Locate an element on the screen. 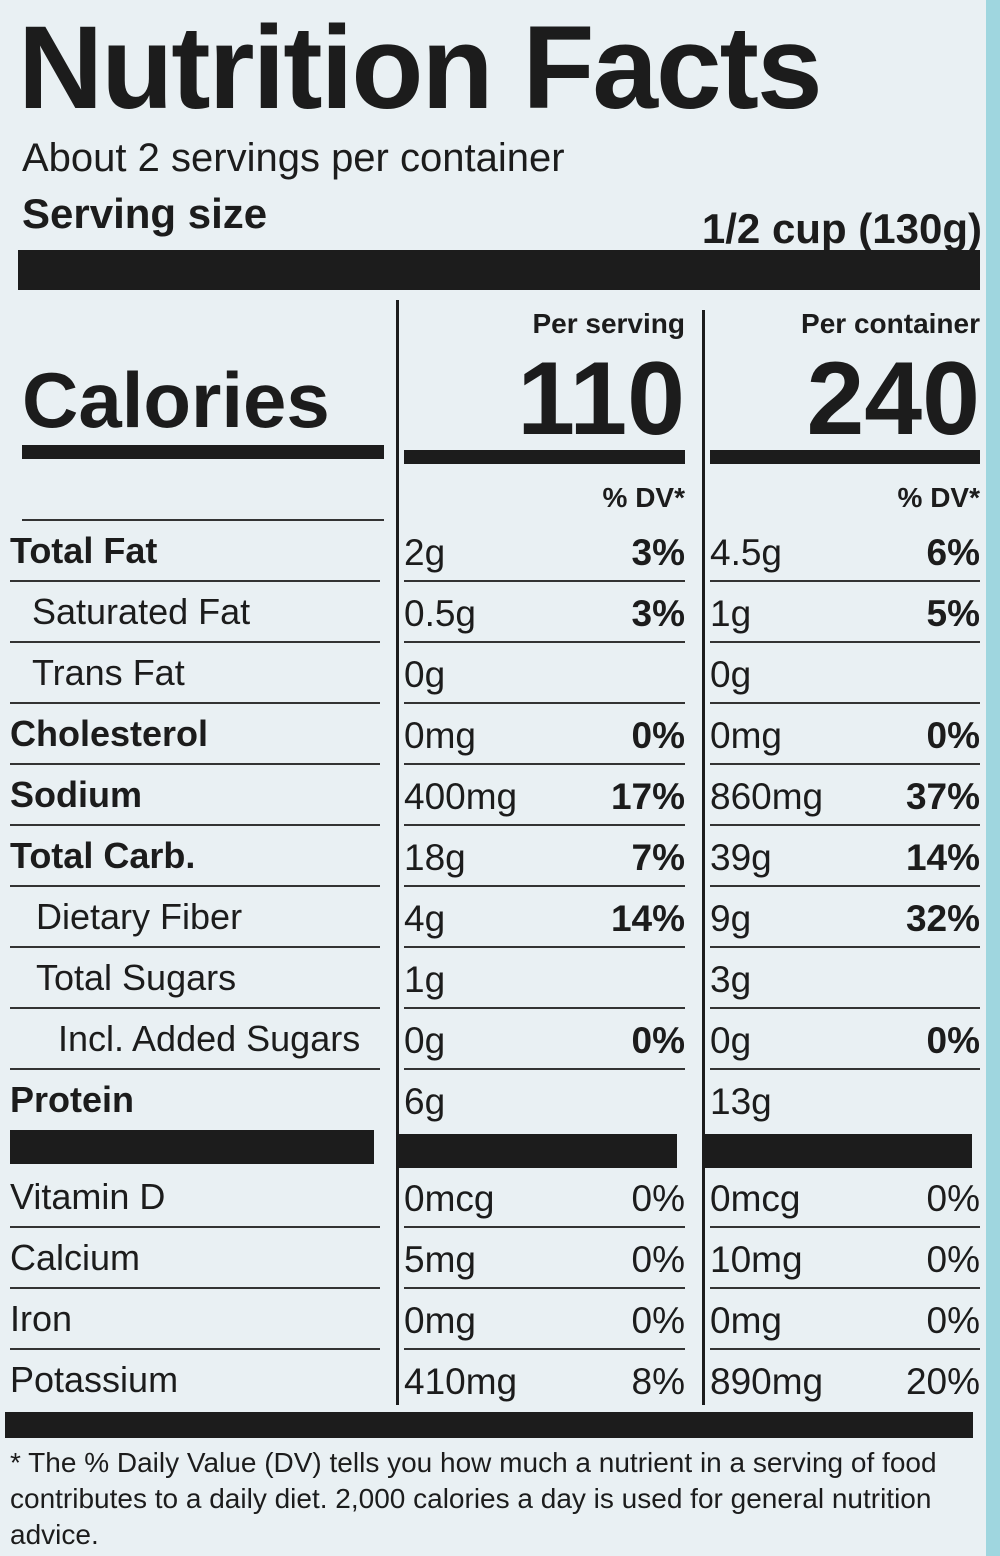 The image size is (1000, 1556). daily-value: 7% is located at coordinates (658, 857).